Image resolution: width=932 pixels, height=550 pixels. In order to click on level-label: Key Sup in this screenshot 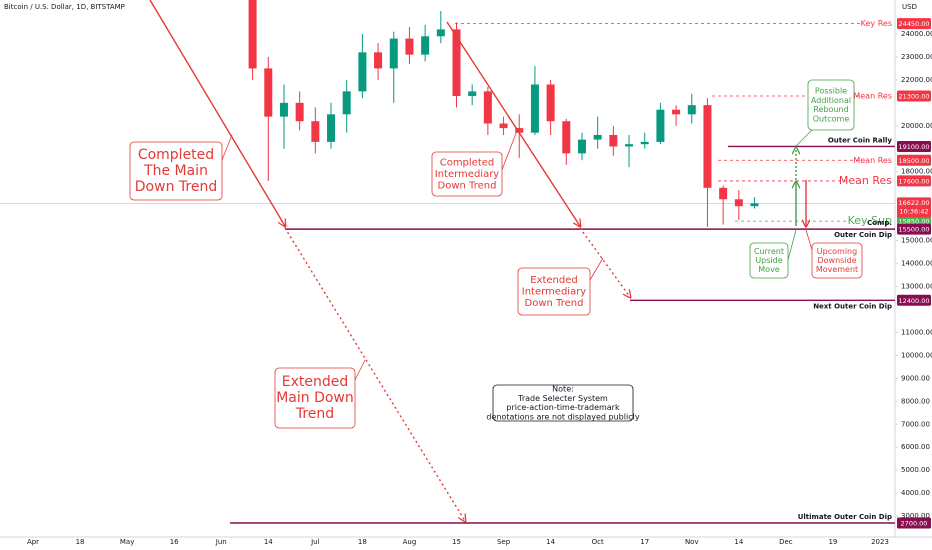, I will do `click(870, 220)`.